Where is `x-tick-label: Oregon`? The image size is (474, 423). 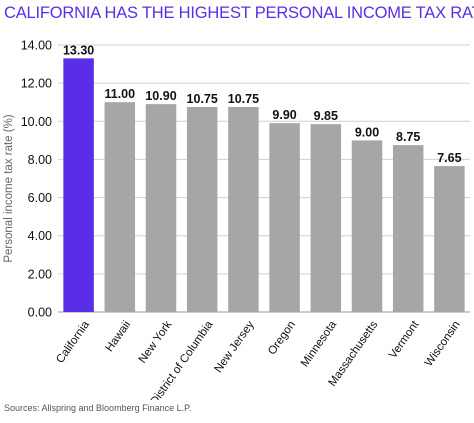 x-tick-label: Oregon is located at coordinates (282, 338).